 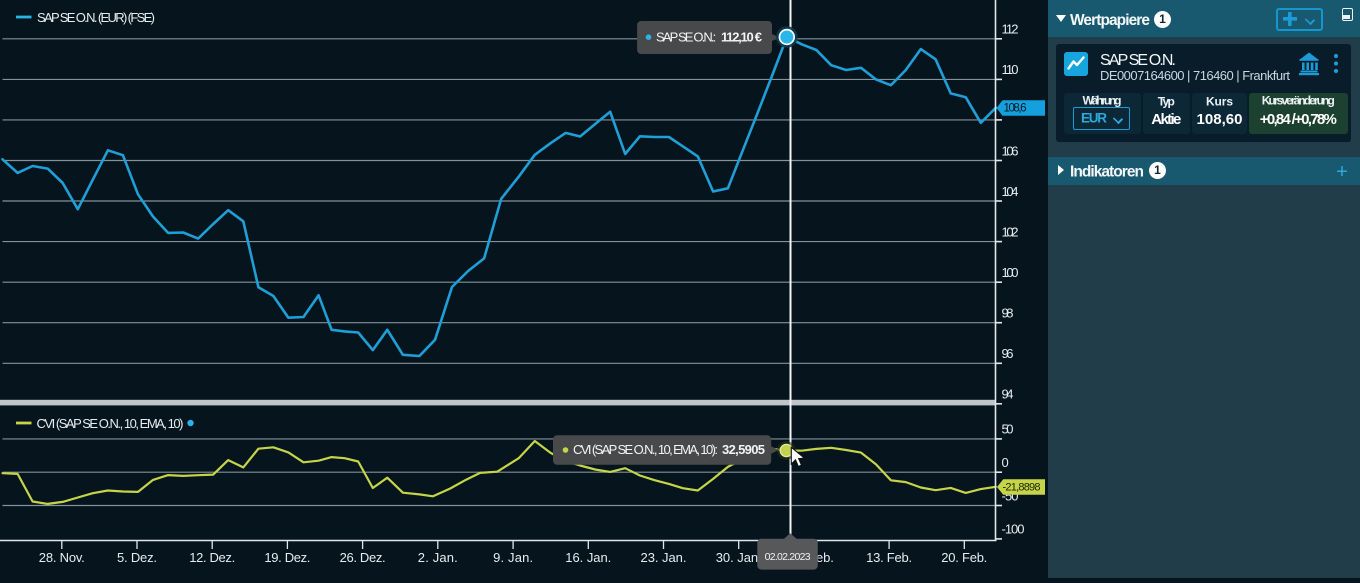 What do you see at coordinates (1166, 102) in the screenshot?
I see `svg-text: Typ` at bounding box center [1166, 102].